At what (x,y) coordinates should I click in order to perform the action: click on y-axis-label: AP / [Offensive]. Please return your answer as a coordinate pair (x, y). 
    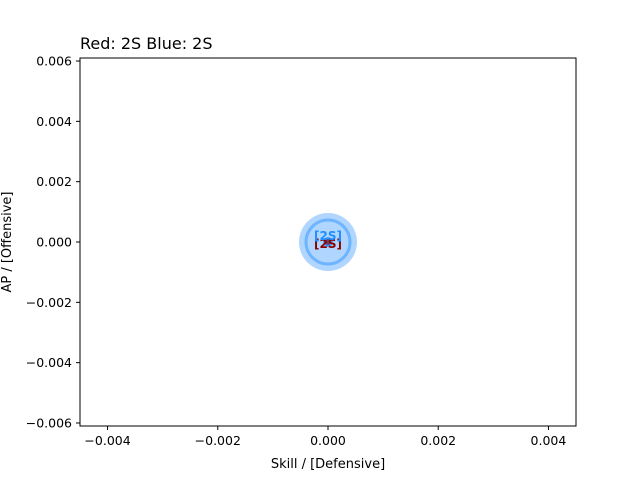
    Looking at the image, I should click on (7, 241).